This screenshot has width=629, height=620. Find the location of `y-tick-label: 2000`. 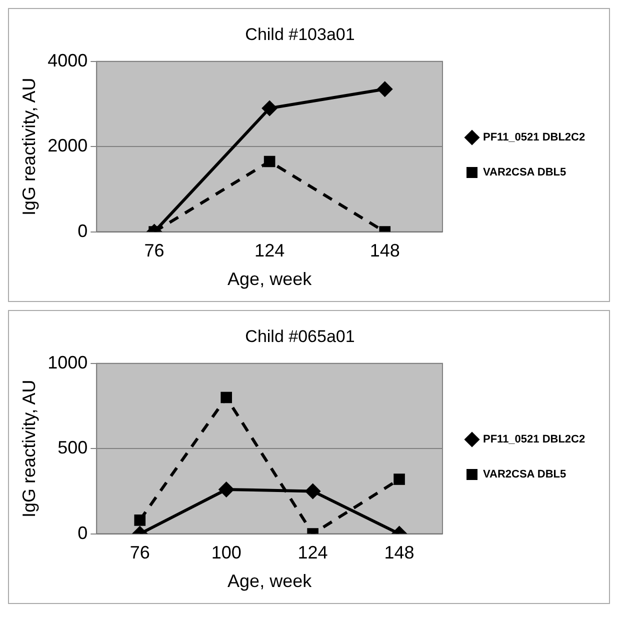

y-tick-label: 2000 is located at coordinates (68, 146).